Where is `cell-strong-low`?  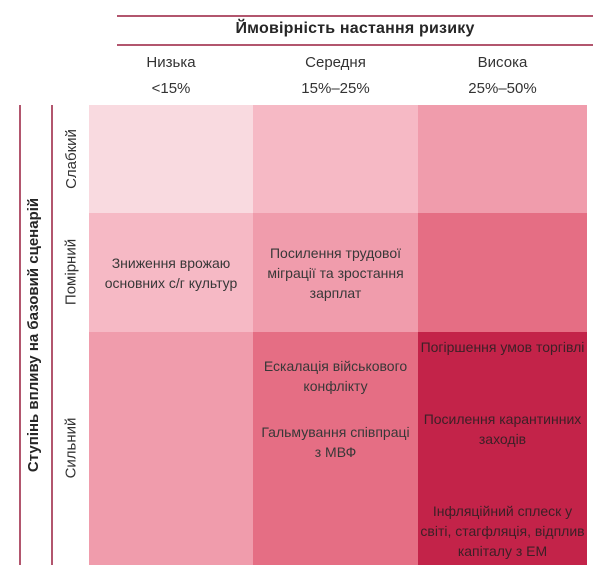 cell-strong-low is located at coordinates (171, 448).